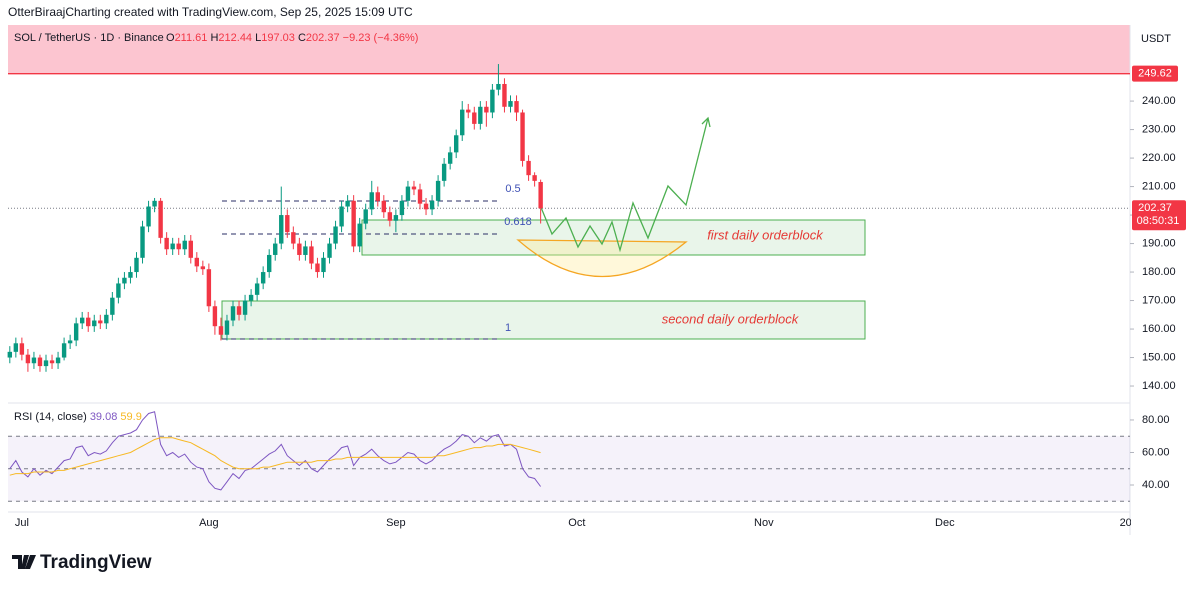 This screenshot has width=1200, height=589. Describe the element at coordinates (323, 38) in the screenshot. I see `ohlc-value: 202.37` at that location.